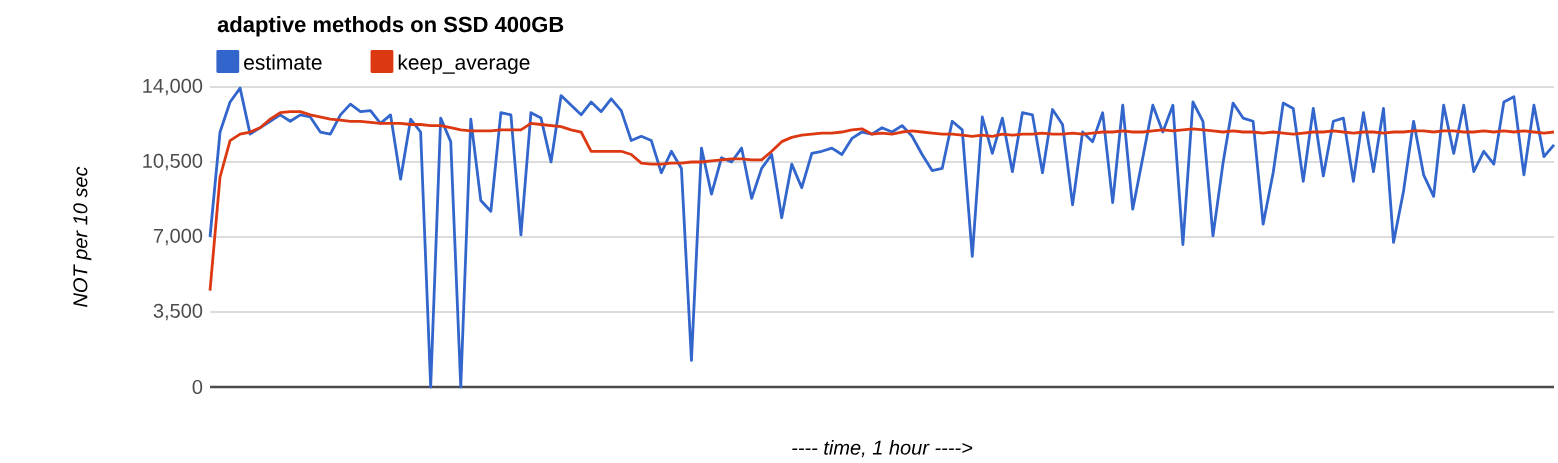 This screenshot has width=1558, height=463. What do you see at coordinates (82, 236) in the screenshot?
I see `y-axis-title: NOT per 10 sec` at bounding box center [82, 236].